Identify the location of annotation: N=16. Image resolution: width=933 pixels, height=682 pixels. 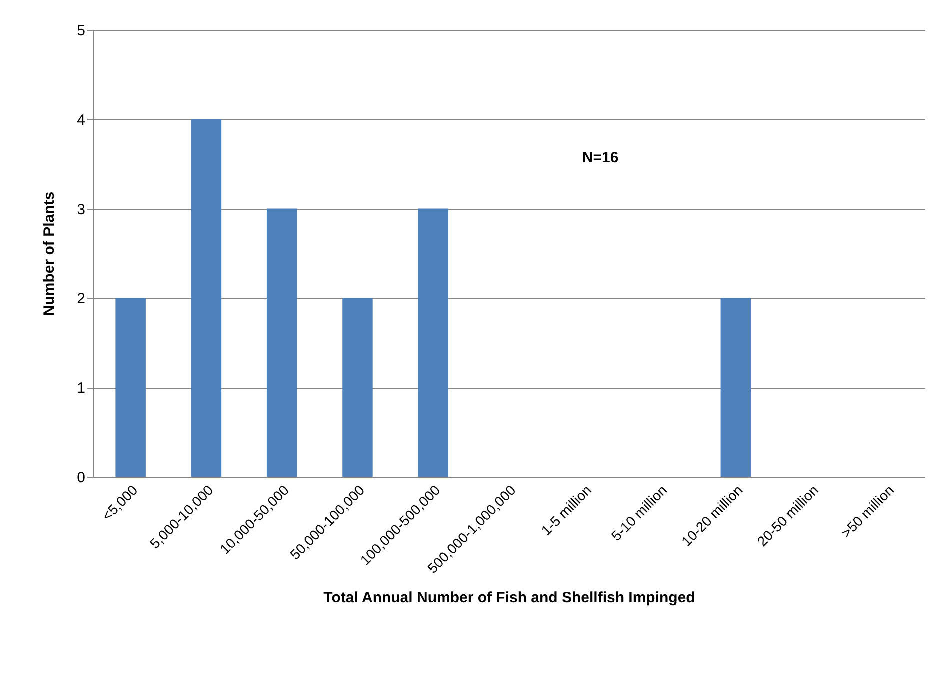
(600, 157).